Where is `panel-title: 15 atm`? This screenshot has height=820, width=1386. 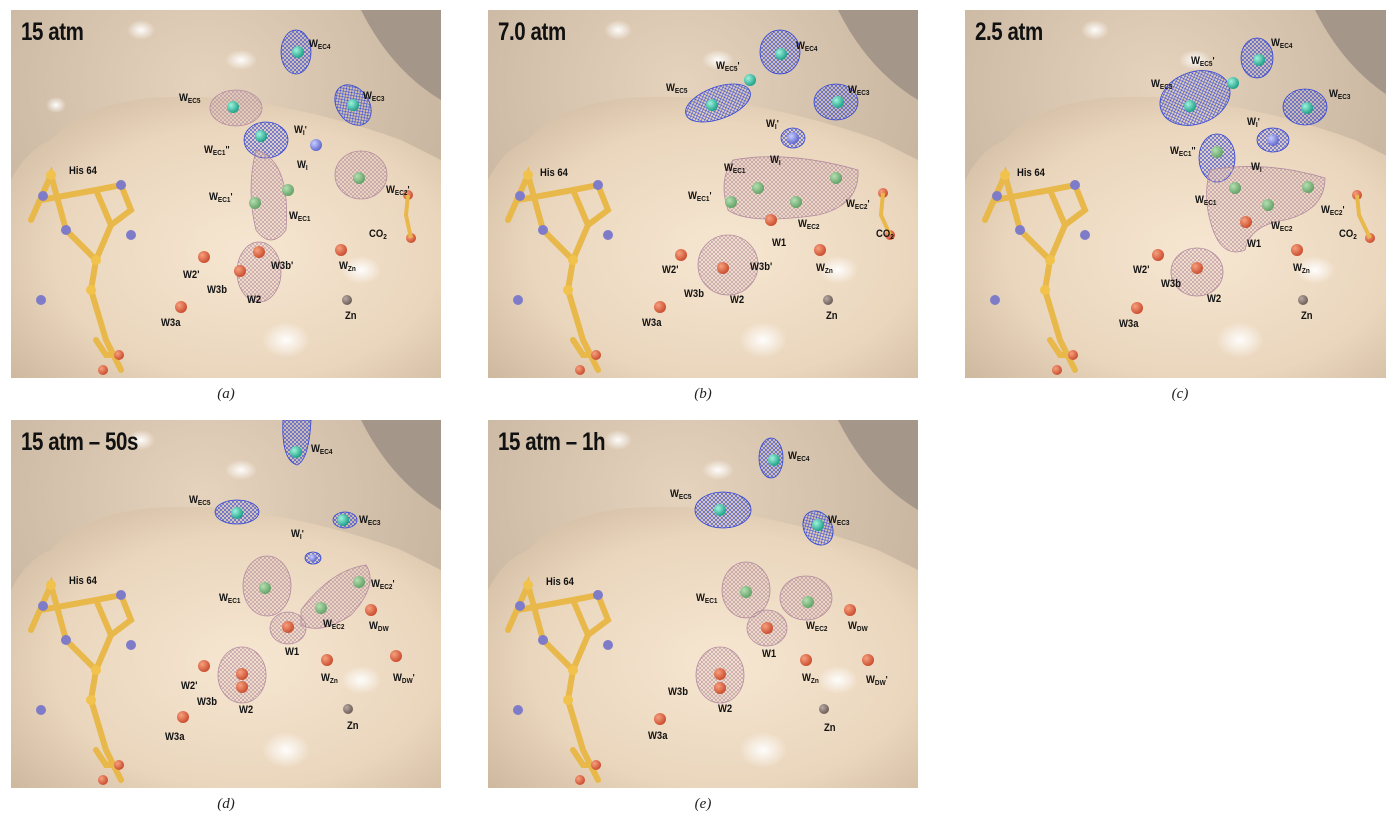
panel-title: 15 atm is located at coordinates (52, 32).